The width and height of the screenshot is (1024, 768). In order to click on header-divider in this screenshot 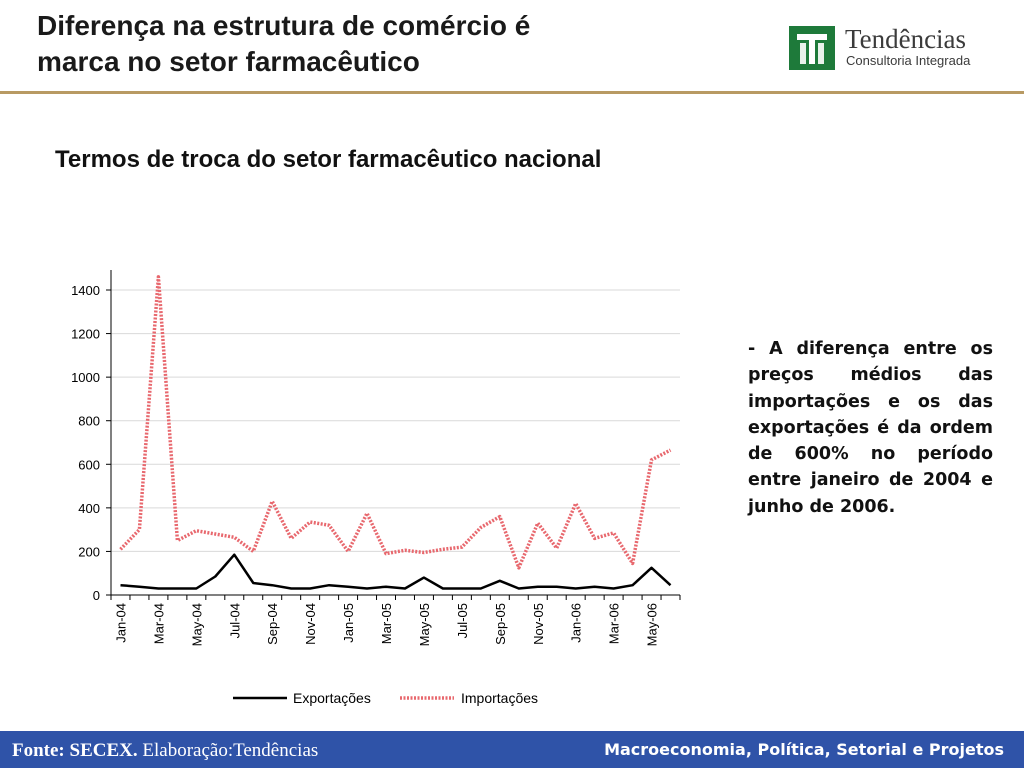, I will do `click(512, 92)`.